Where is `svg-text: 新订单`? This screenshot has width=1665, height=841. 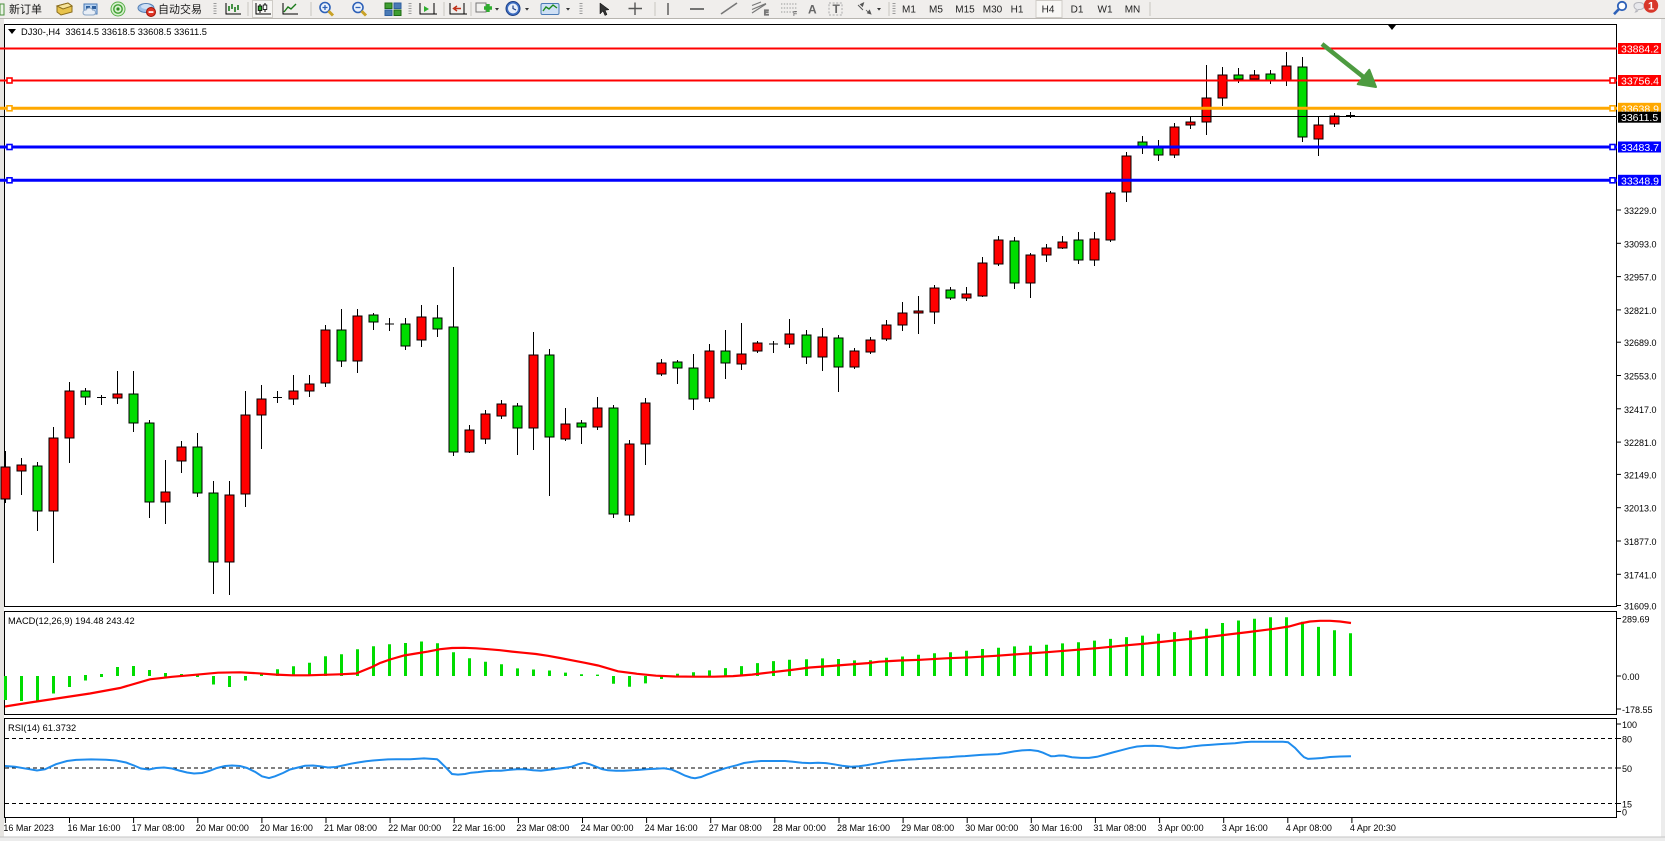
svg-text: 新订单 is located at coordinates (25, 9).